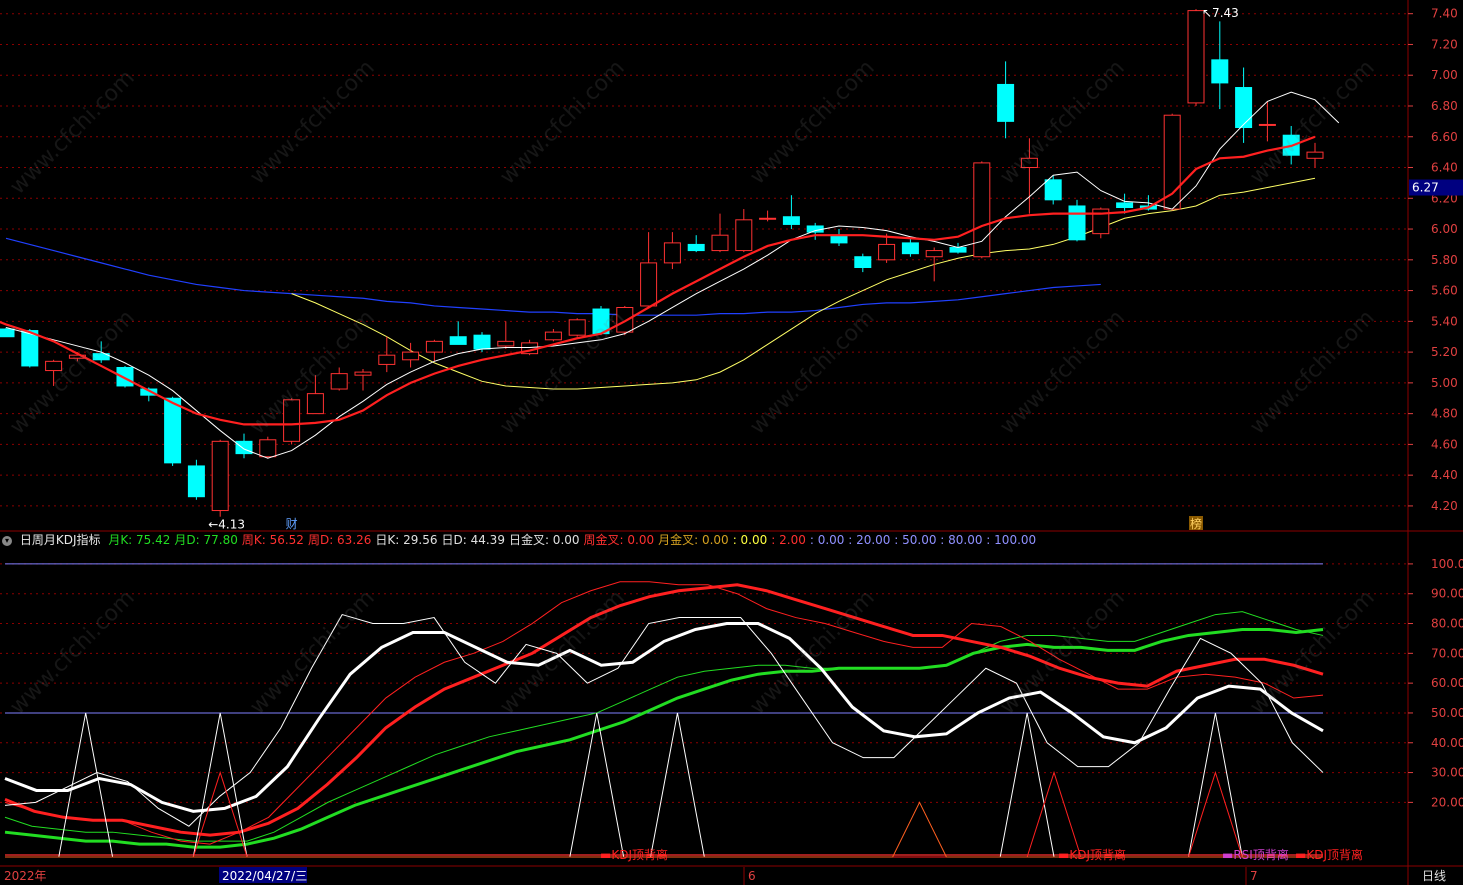 Image resolution: width=1463 pixels, height=885 pixels. I want to click on price-tick-label: 7.40, so click(1444, 14).